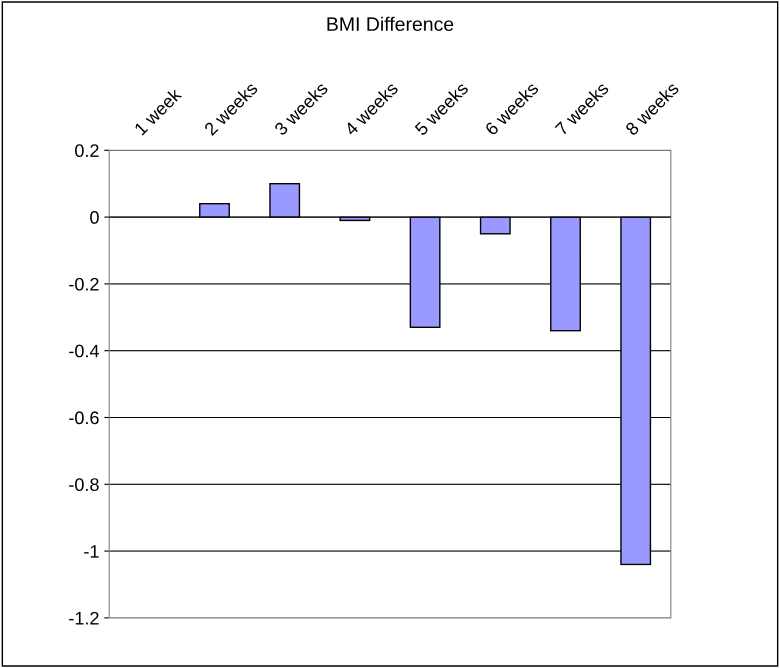  I want to click on y-tick-label: 0.2, so click(87, 151).